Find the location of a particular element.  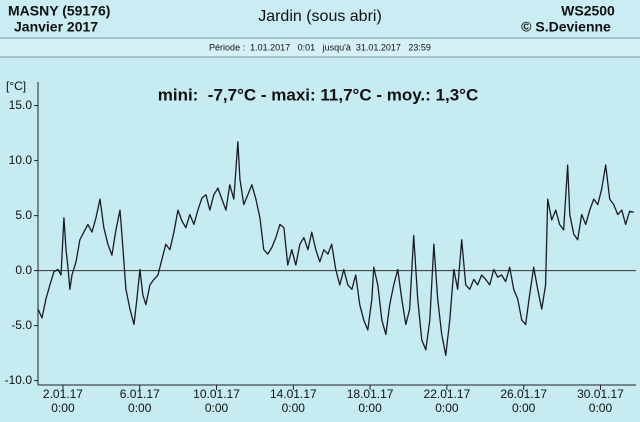

month: Janvier 2017 is located at coordinates (56, 27).